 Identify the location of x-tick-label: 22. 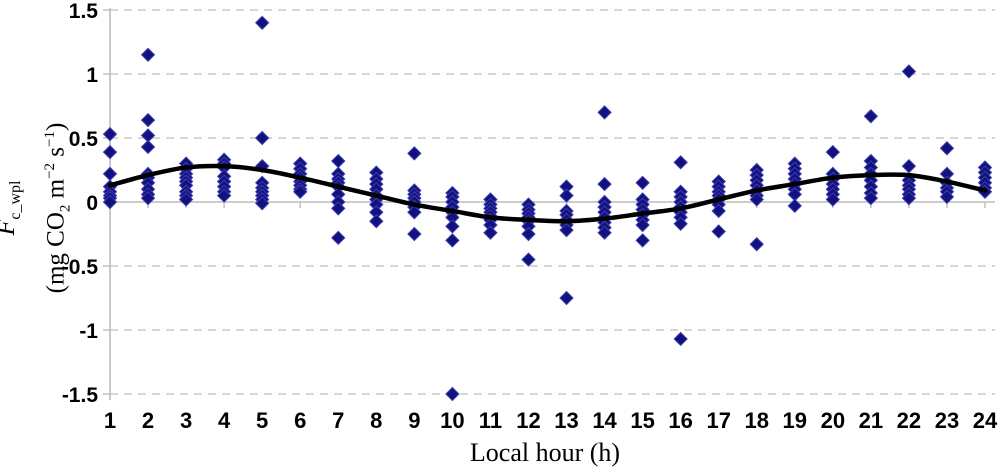
(909, 420).